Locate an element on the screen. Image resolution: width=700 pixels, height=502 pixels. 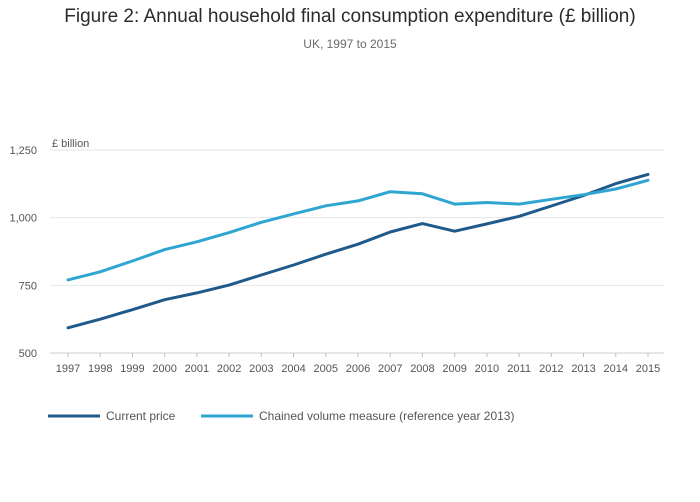
y-tick-label: 1,000 is located at coordinates (23, 219).